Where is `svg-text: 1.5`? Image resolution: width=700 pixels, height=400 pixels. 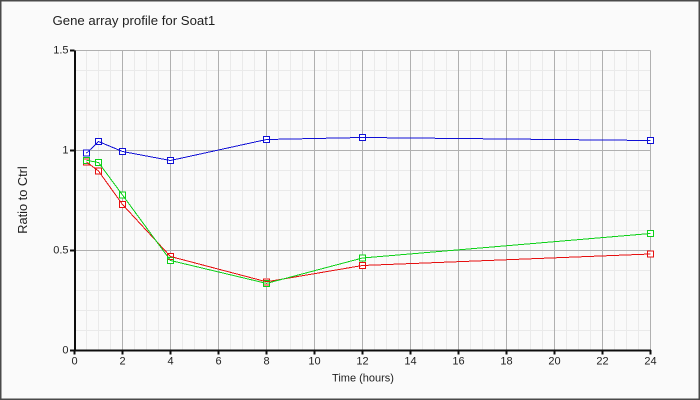
svg-text: 1.5 is located at coordinates (60, 51).